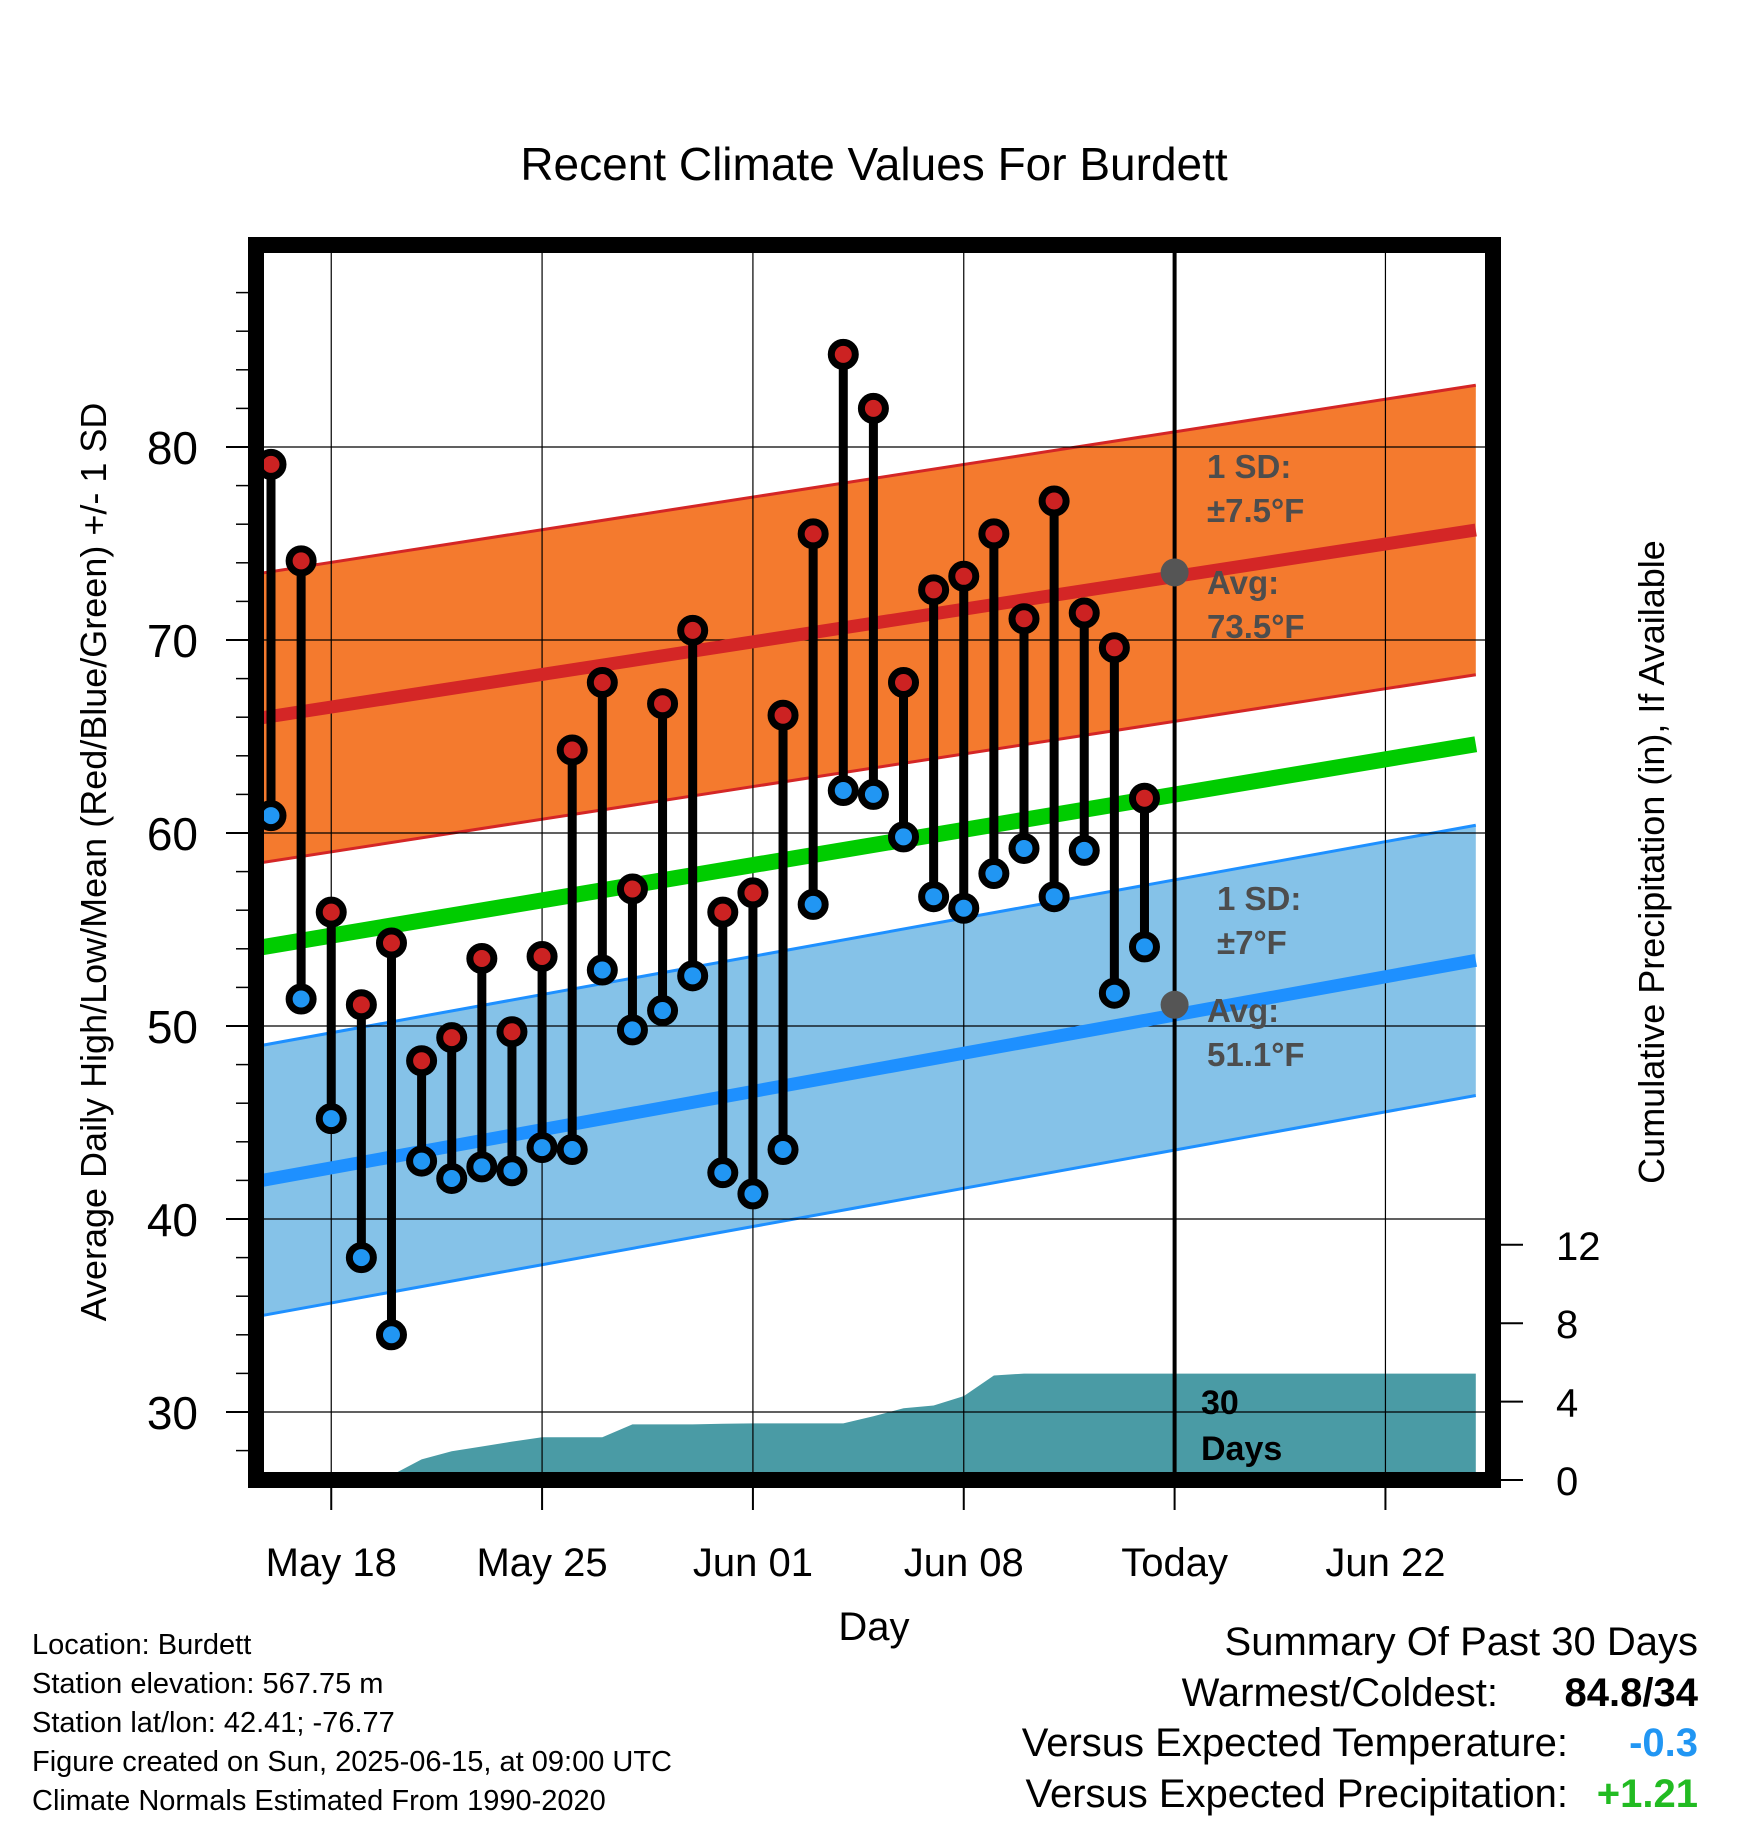 This screenshot has width=1748, height=1828. Describe the element at coordinates (1252, 942) in the screenshot. I see `low-sd-value: ±7°F` at that location.